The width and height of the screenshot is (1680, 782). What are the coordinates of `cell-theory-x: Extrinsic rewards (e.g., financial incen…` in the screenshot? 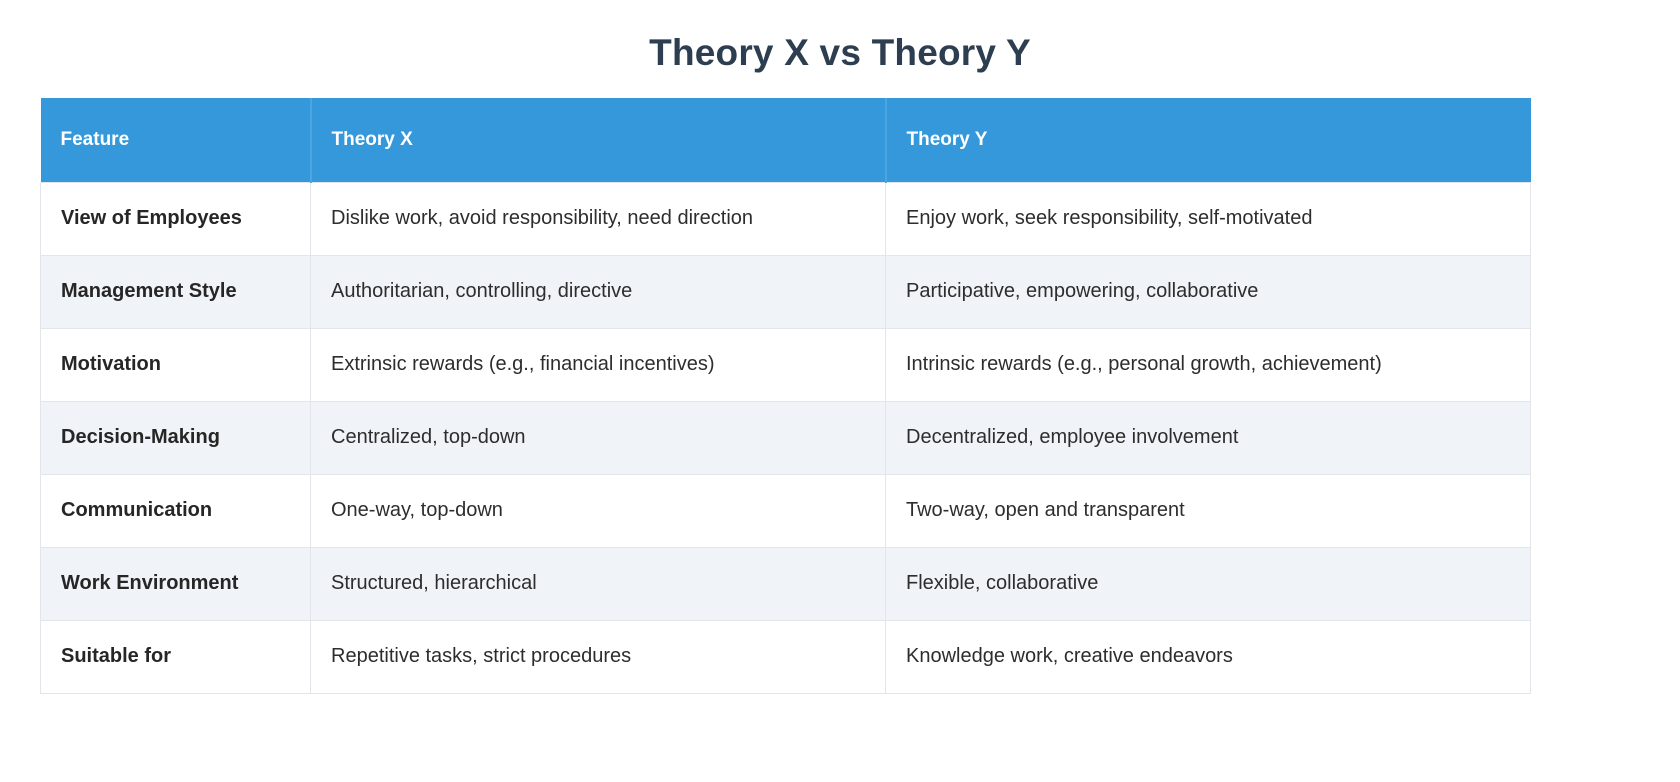 It's located at (598, 364).